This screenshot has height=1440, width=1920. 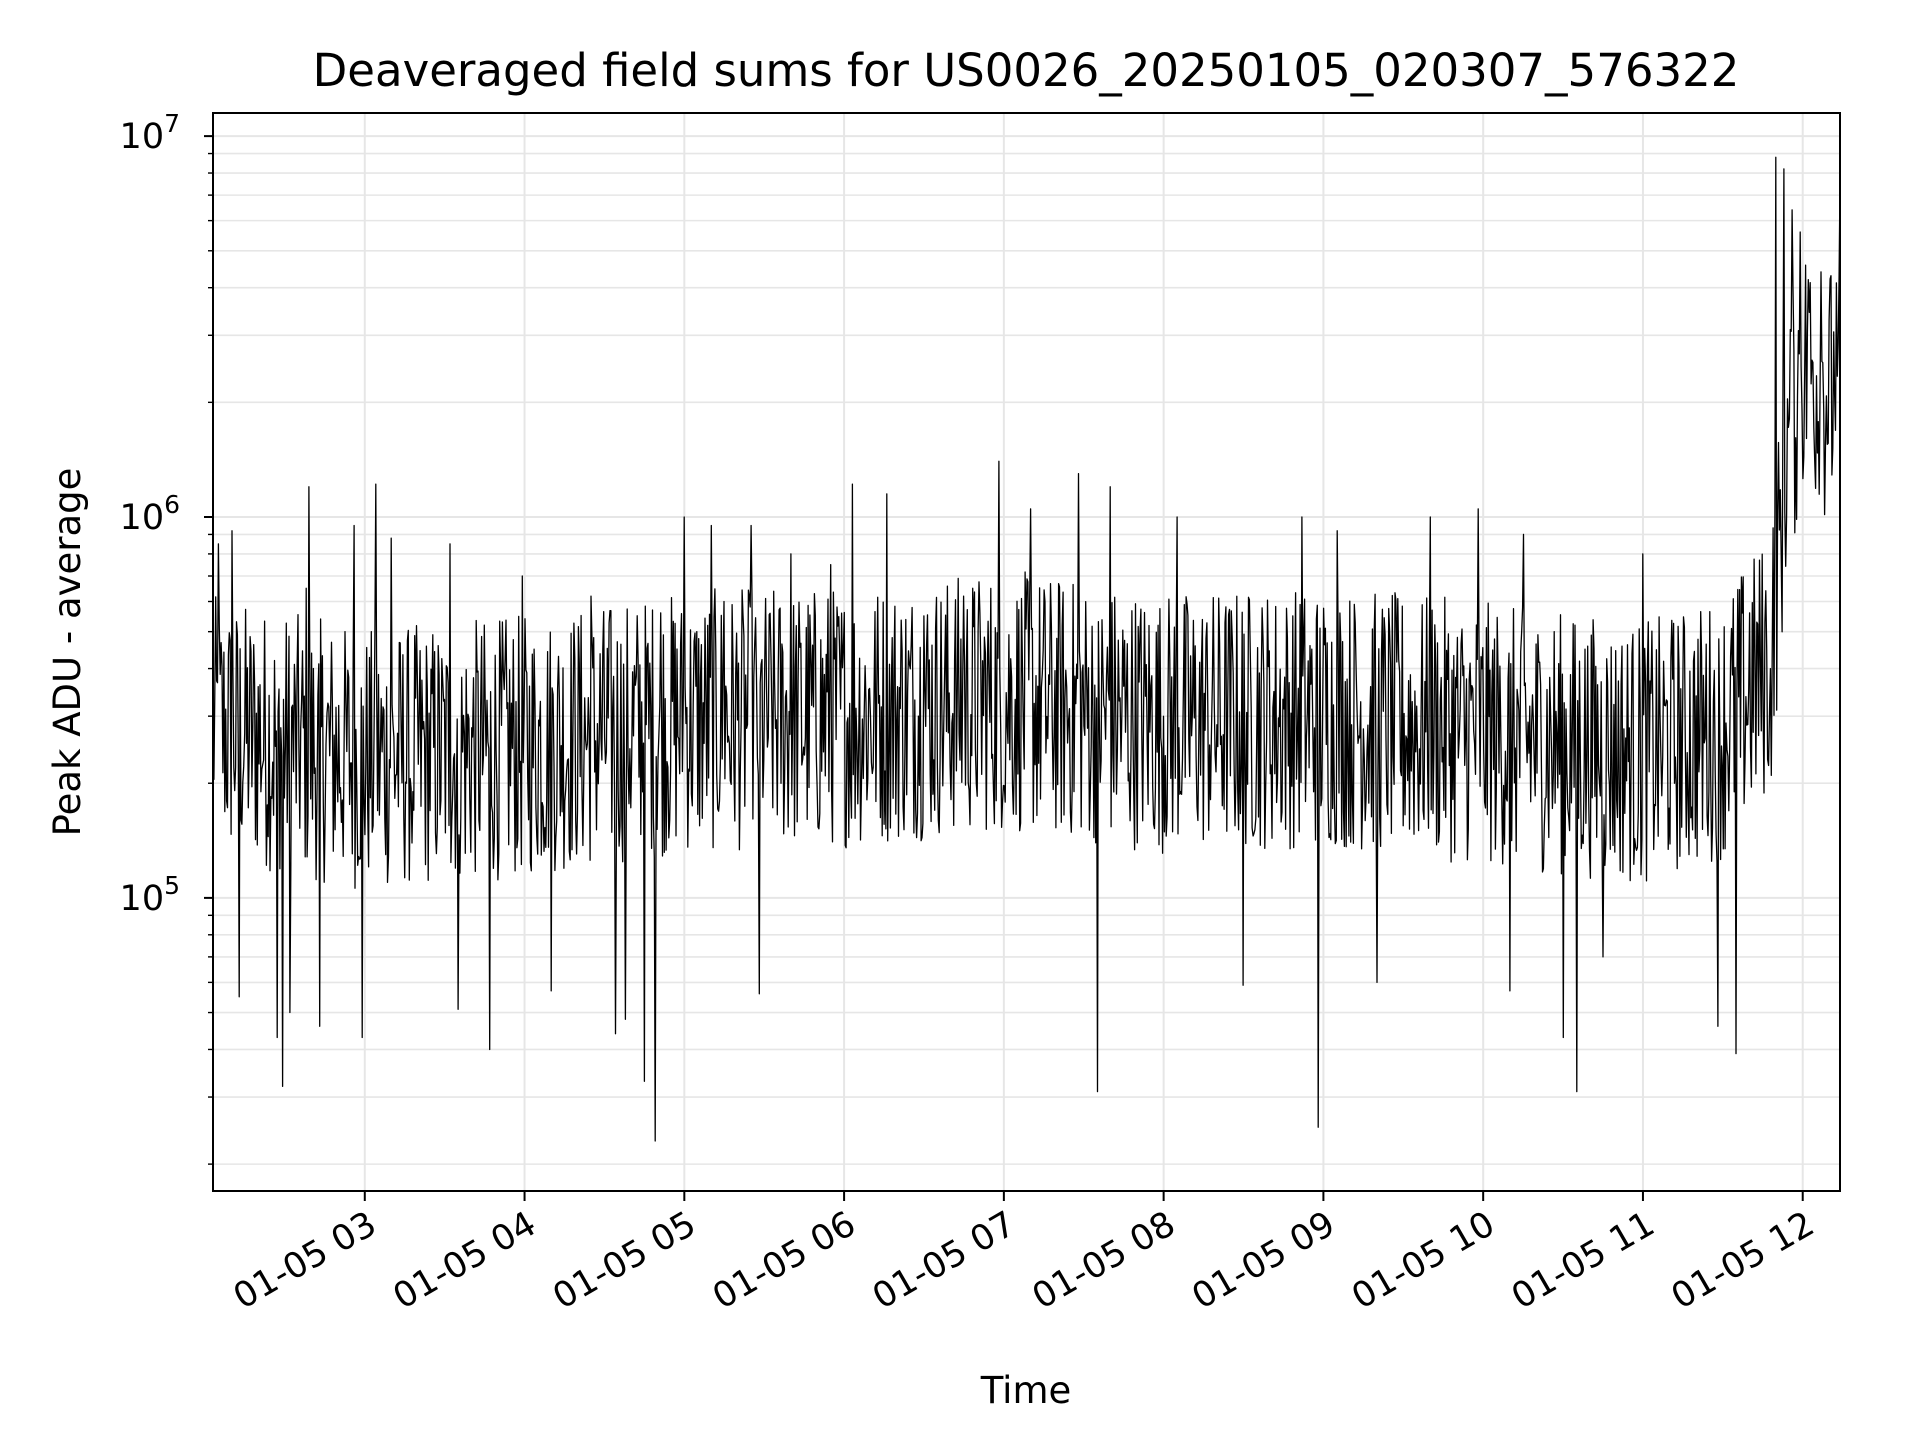 I want to click on x-tick-label: 01-05 03, so click(x=305, y=1260).